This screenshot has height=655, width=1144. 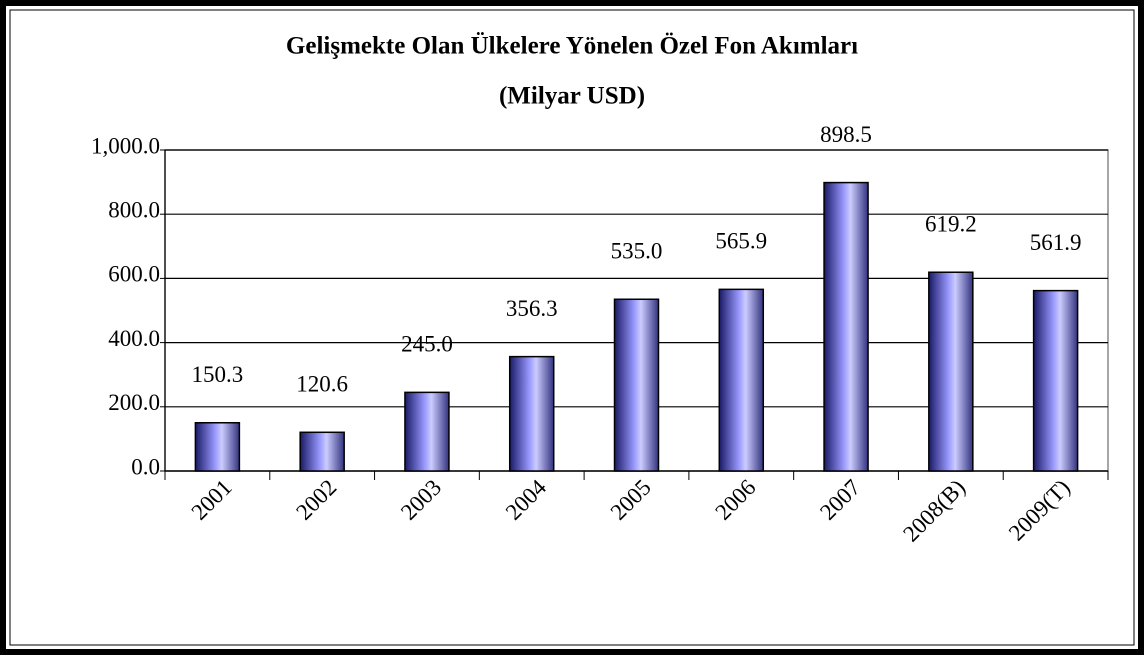 What do you see at coordinates (637, 251) in the screenshot?
I see `data-label: 535.0` at bounding box center [637, 251].